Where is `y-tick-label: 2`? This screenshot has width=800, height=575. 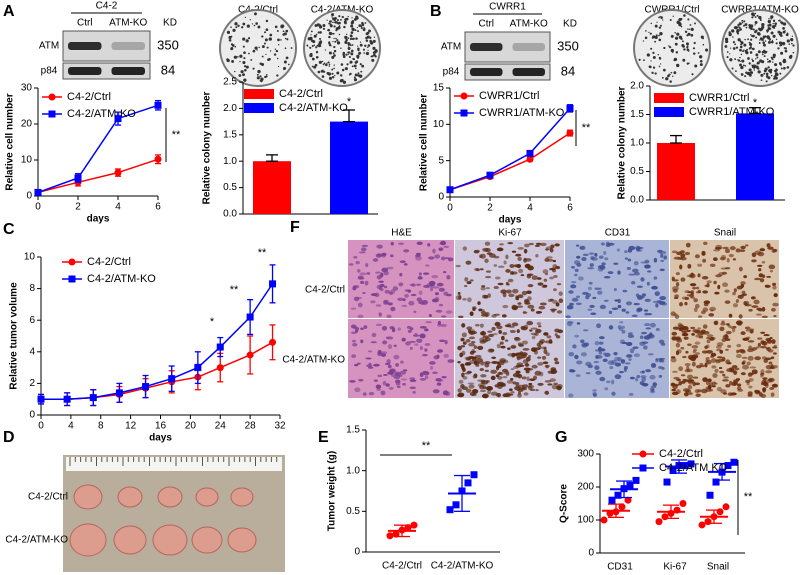
y-tick-label: 2 is located at coordinates (32, 383).